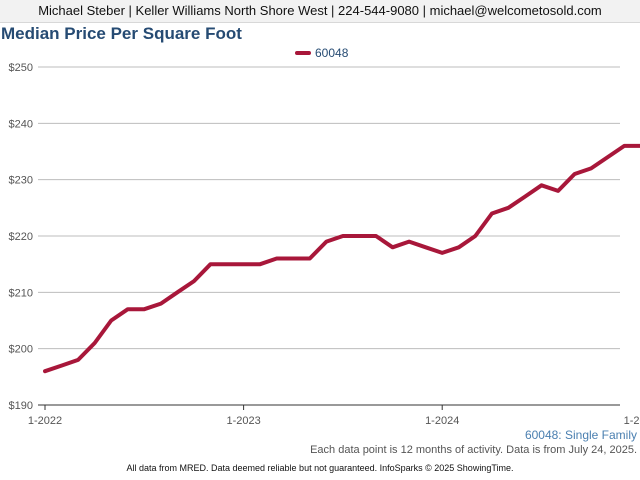 The width and height of the screenshot is (640, 480). I want to click on y-tick-label: $210, so click(21, 293).